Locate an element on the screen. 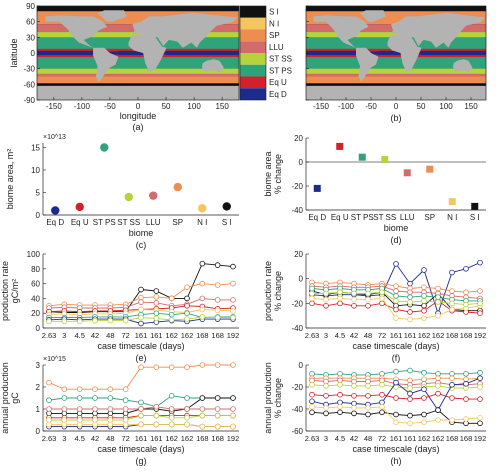 This screenshot has width=500, height=473. biome-band-eq-d-indopacific is located at coordinates (453, 53).